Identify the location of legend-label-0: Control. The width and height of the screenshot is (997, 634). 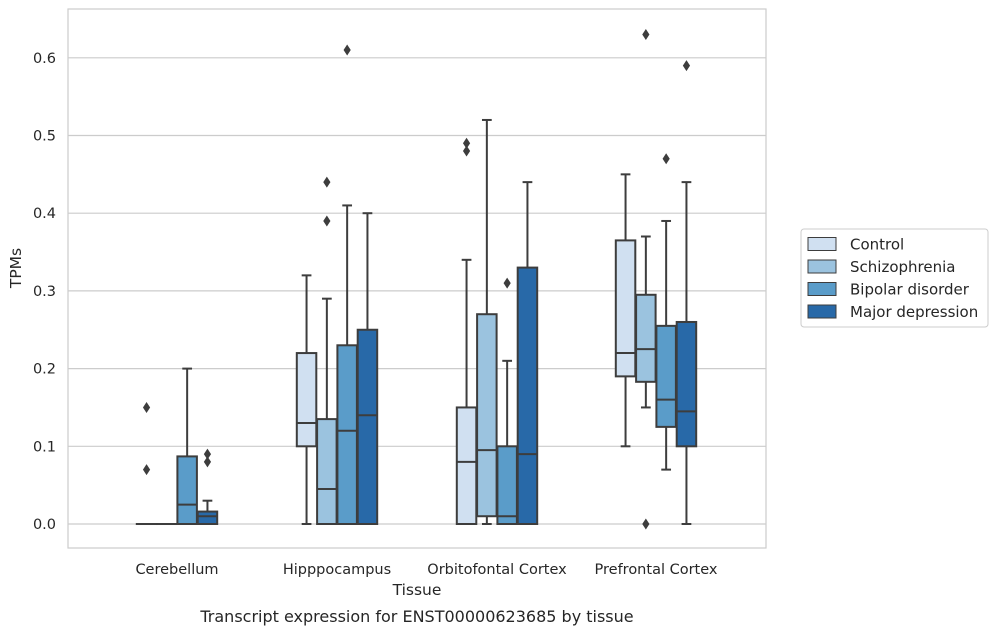
(877, 245).